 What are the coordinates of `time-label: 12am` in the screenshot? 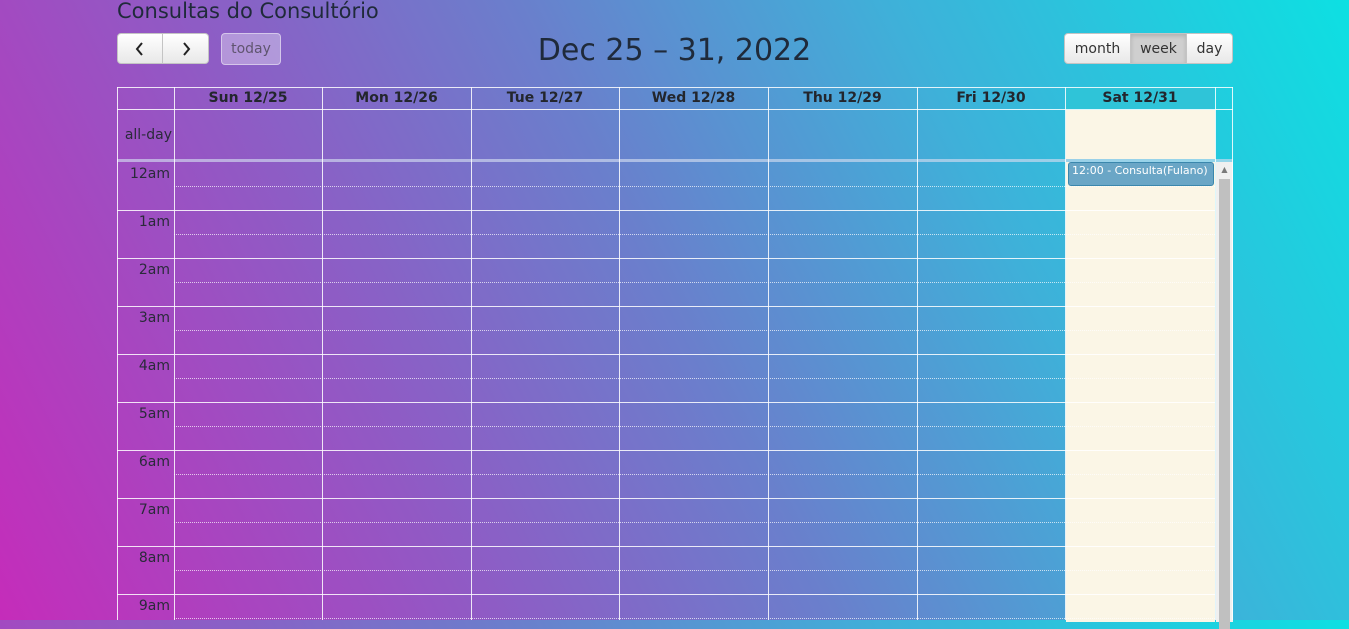 It's located at (149, 174).